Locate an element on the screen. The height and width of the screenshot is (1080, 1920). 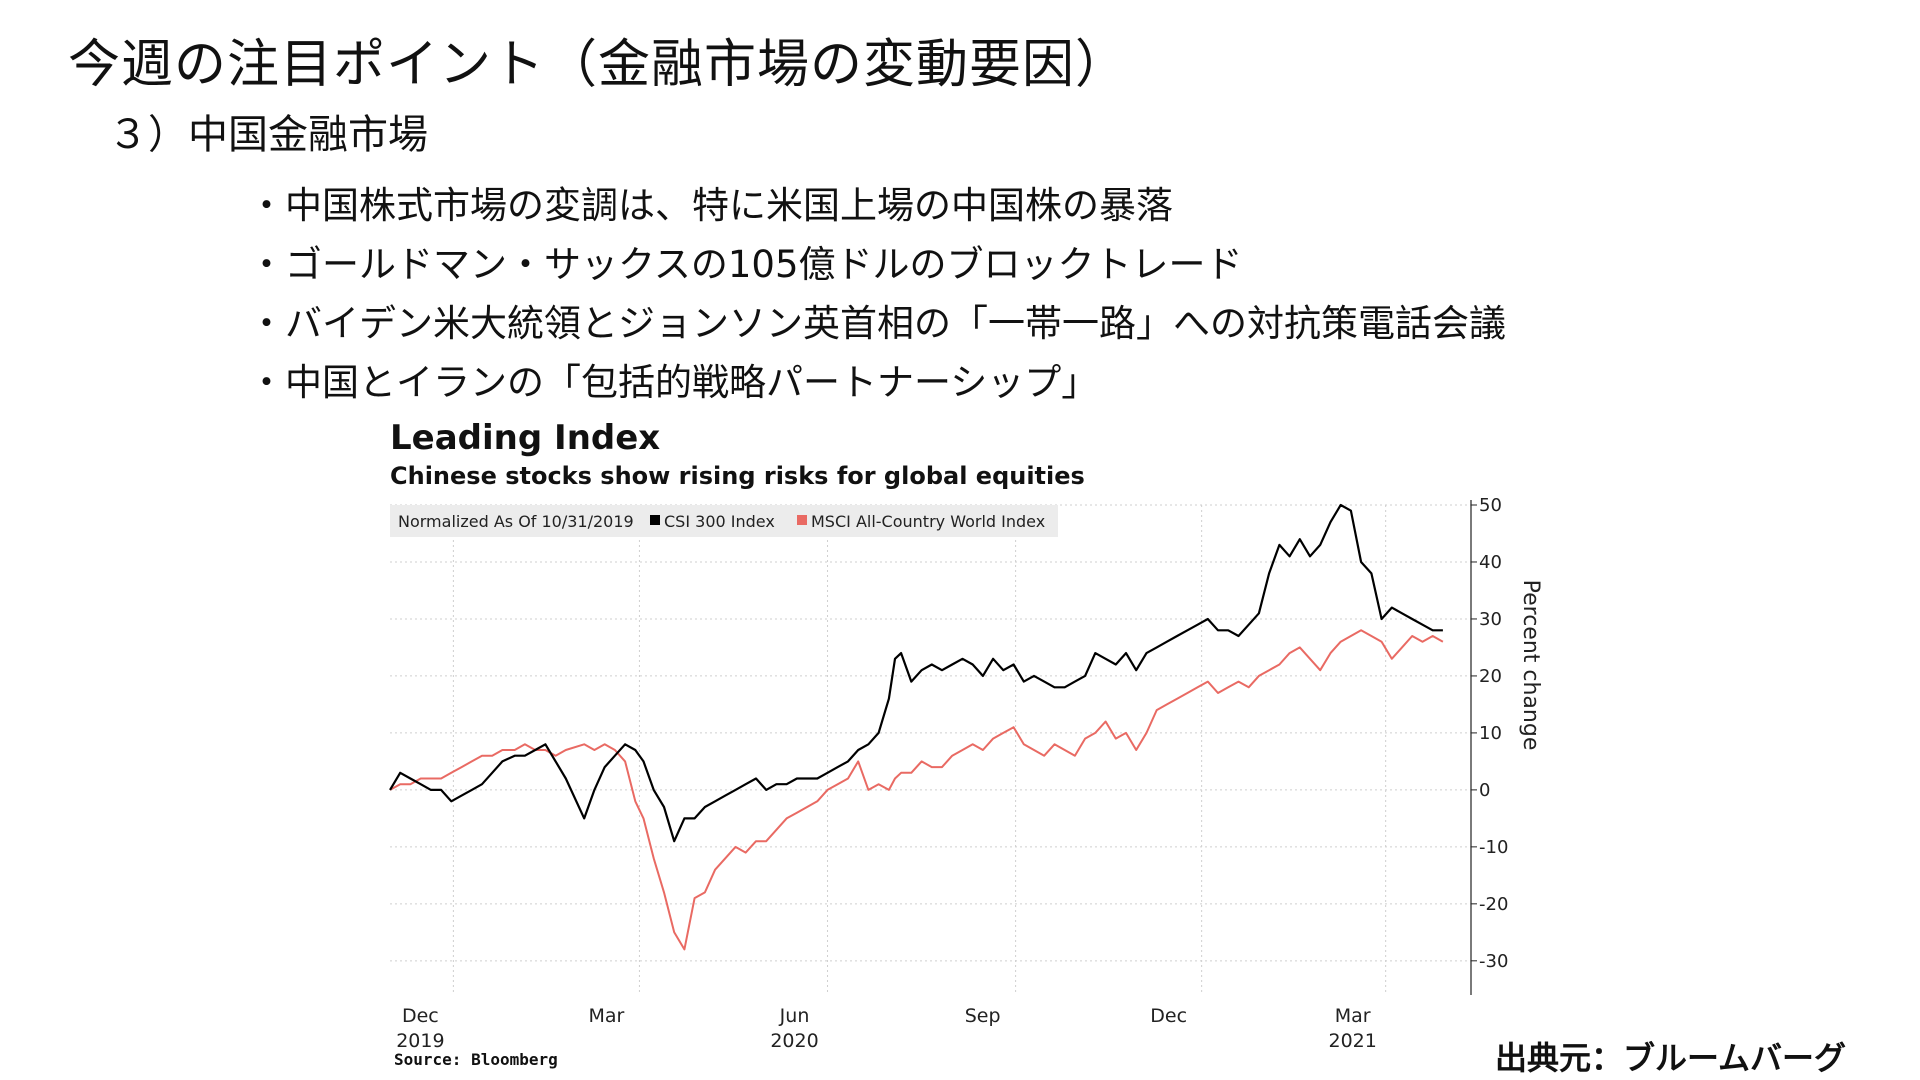
y-tick-label: -30 is located at coordinates (1493, 961).